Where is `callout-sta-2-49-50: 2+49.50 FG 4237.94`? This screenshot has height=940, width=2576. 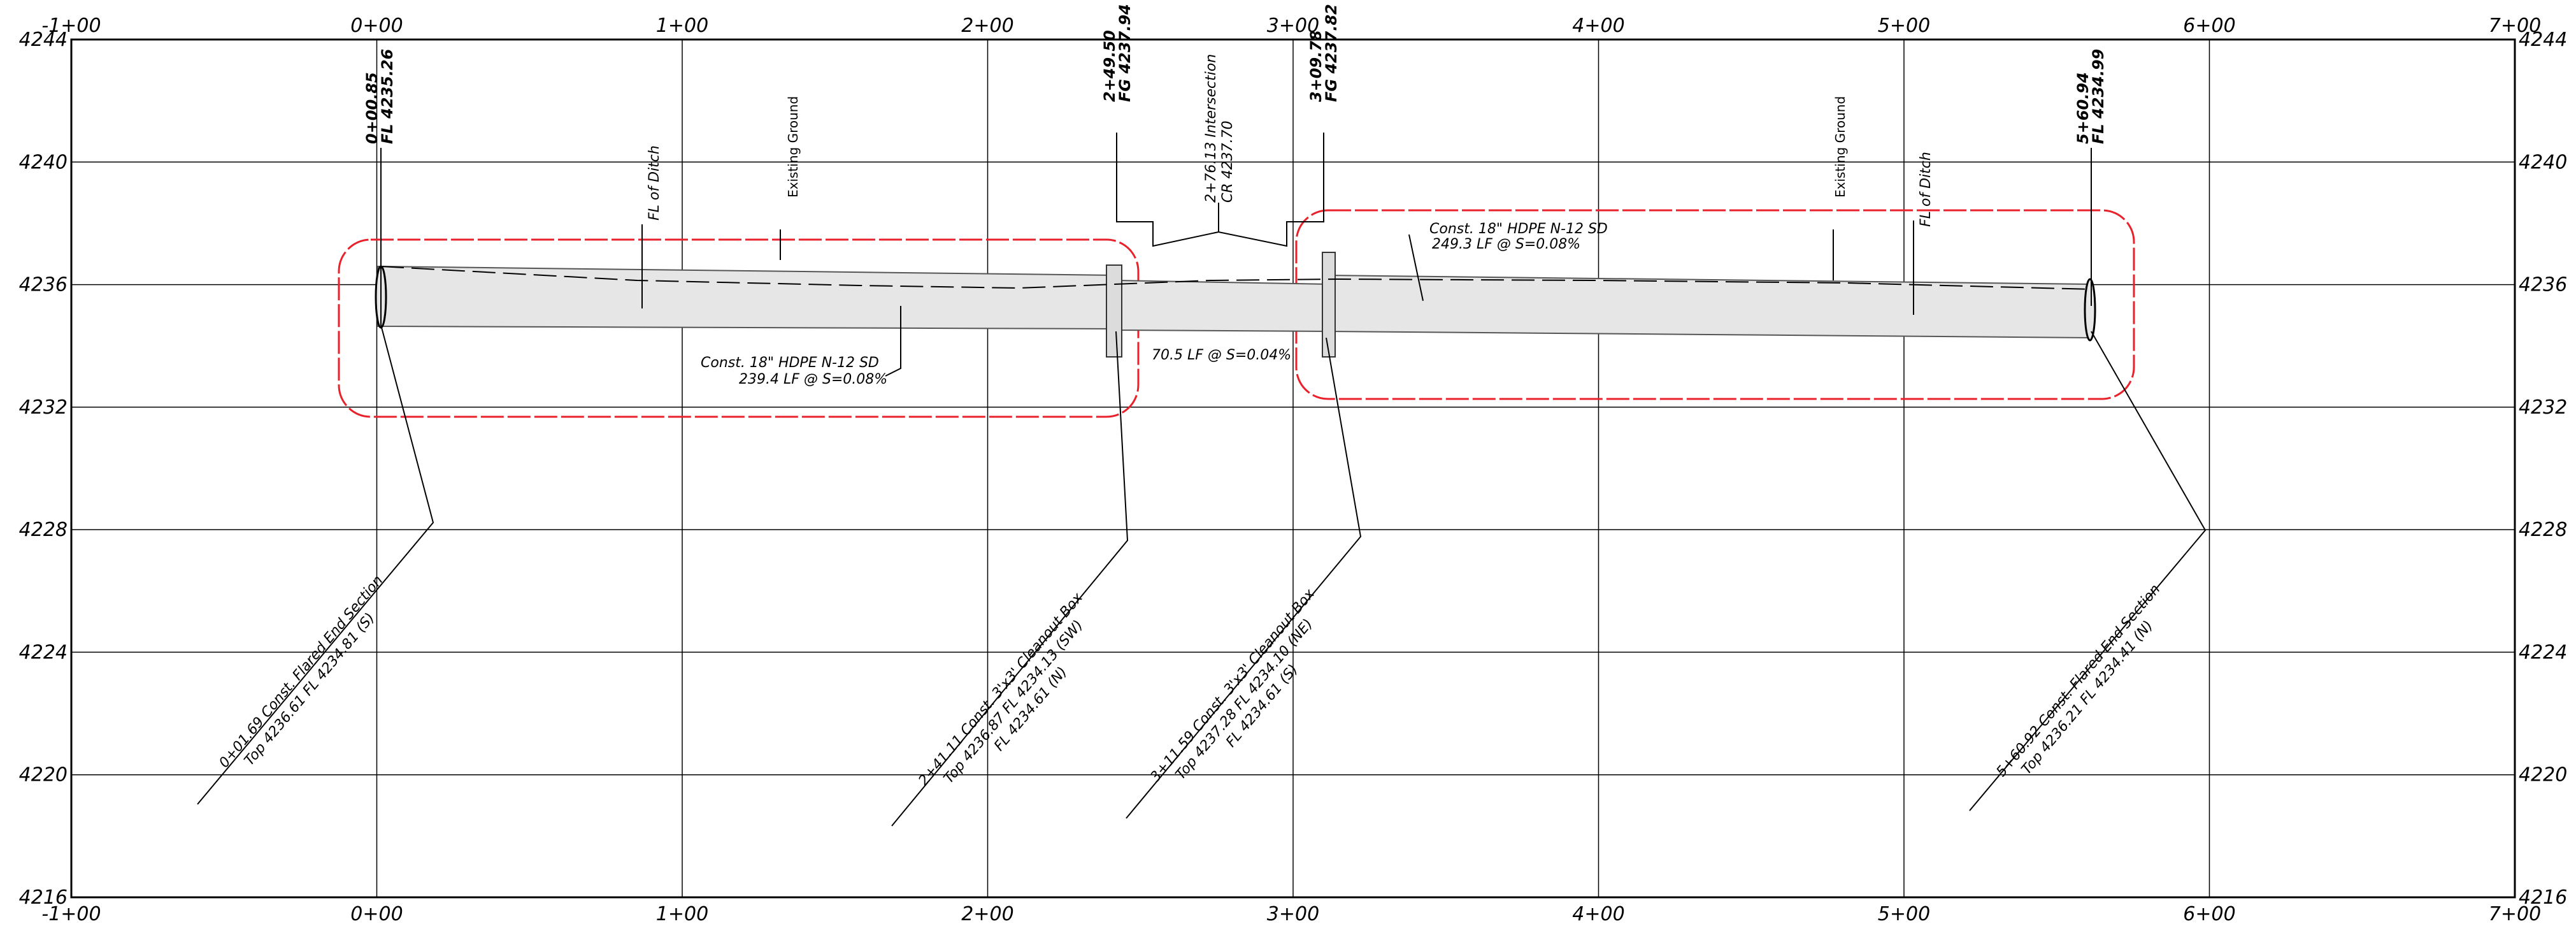
callout-sta-2-49-50: 2+49.50 FG 4237.94 is located at coordinates (1117, 53).